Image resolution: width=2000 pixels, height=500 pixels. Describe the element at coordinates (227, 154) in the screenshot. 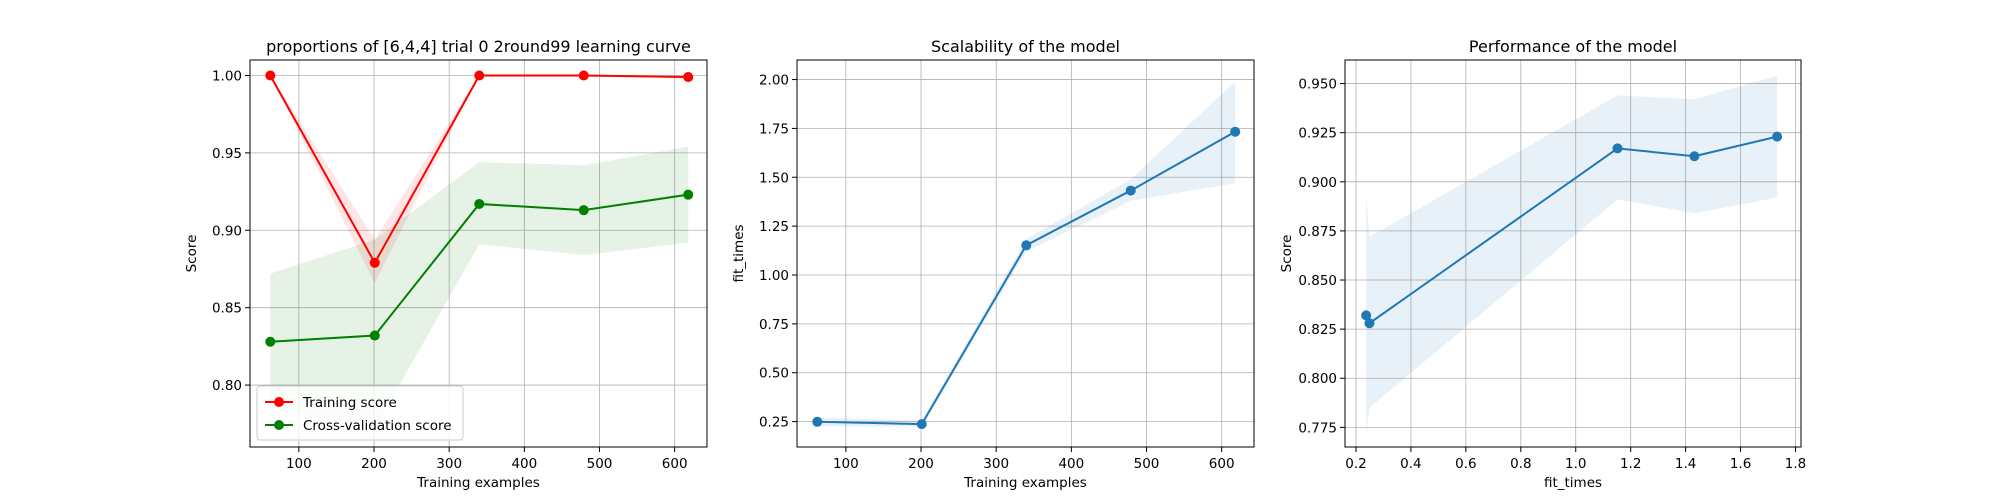

I see `y-tick-label: 0.95` at that location.